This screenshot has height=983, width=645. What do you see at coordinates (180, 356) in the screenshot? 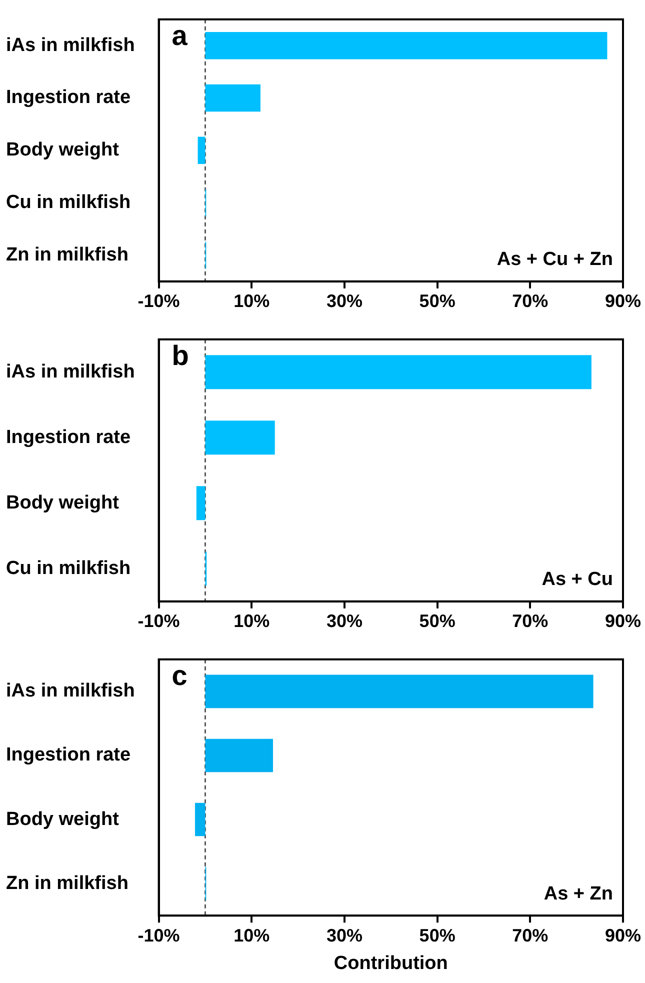
I see `annotation: b` at bounding box center [180, 356].